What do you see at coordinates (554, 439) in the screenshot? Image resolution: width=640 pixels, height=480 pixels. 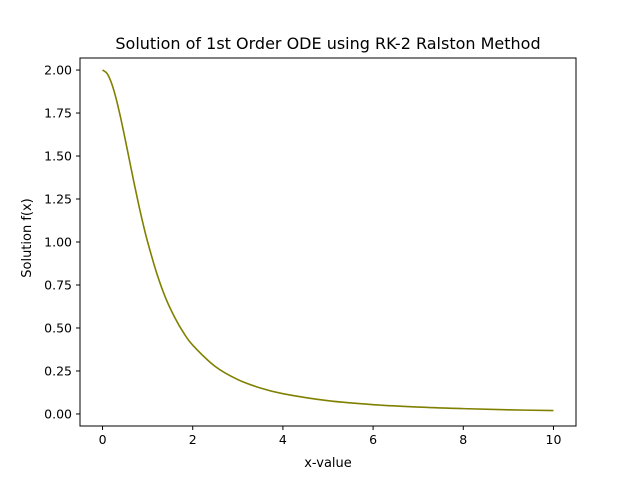 I see `x-tick-label: 10` at bounding box center [554, 439].